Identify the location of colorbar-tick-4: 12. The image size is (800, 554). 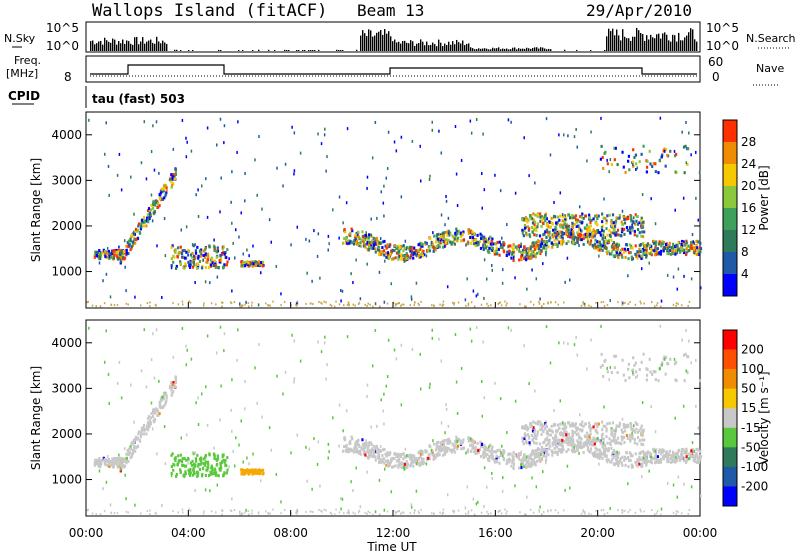
(748, 230).